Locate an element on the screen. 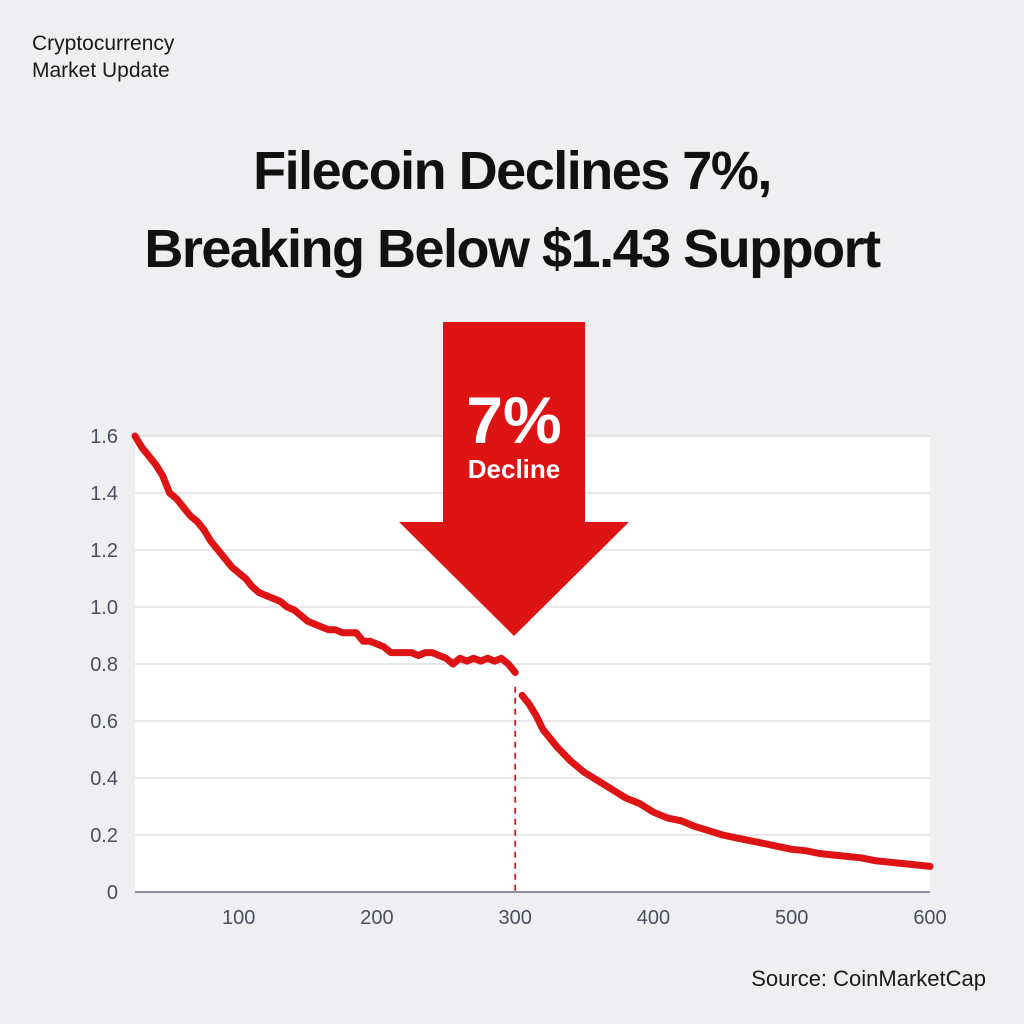 Image resolution: width=1024 pixels, height=1024 pixels. decline-label: Decline is located at coordinates (514, 469).